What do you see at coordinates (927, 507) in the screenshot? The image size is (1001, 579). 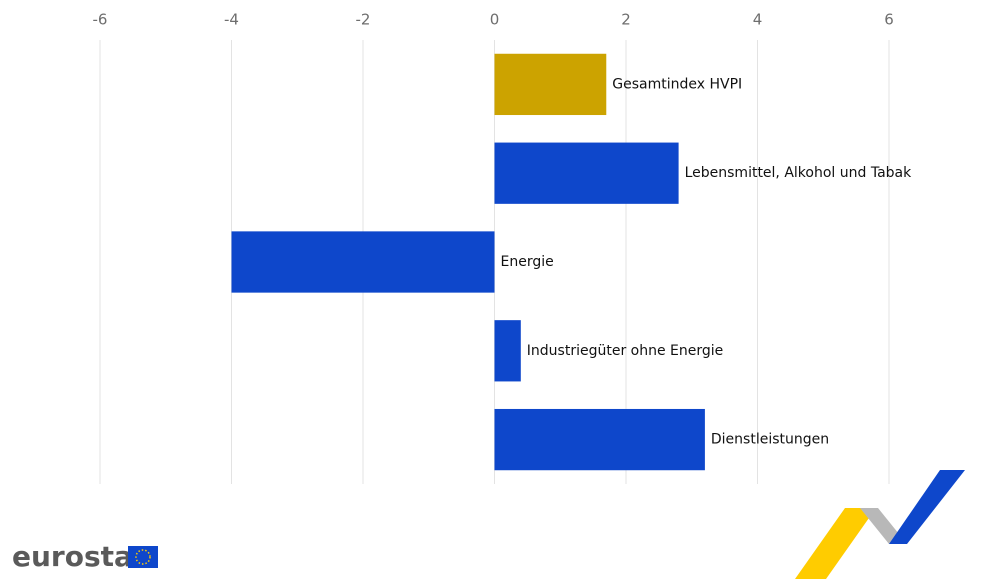 I see `ribbon-blue` at bounding box center [927, 507].